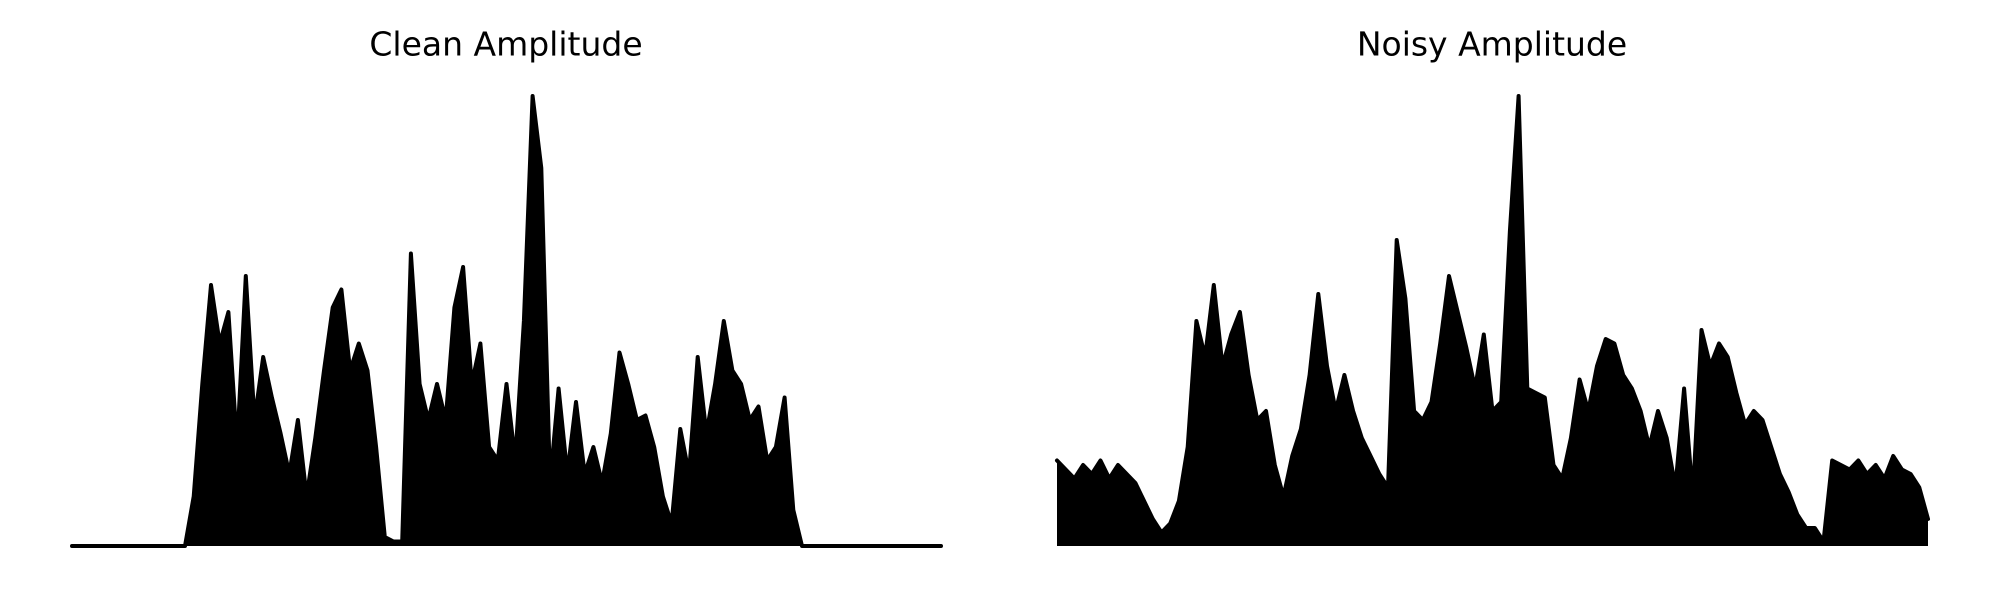 This screenshot has width=2000, height=600. I want to click on chart-title: Clean Amplitude, so click(505, 44).